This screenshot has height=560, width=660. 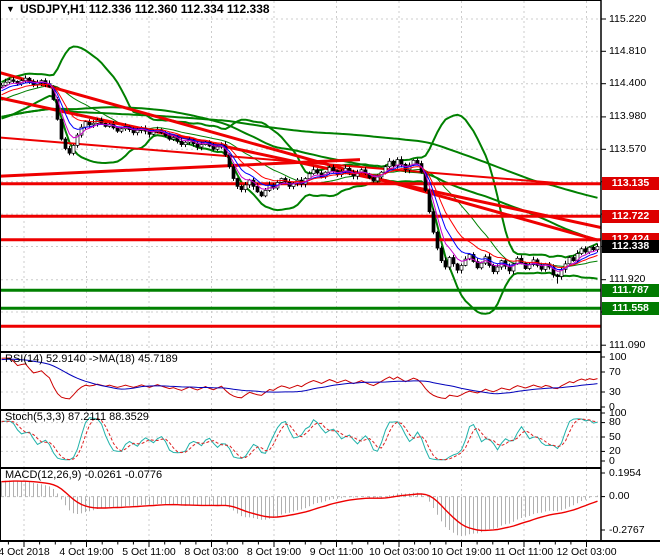 What do you see at coordinates (91, 359) in the screenshot?
I see `rsi-label: RSI(14) 52.9140 ->MA(18) 45.7189` at bounding box center [91, 359].